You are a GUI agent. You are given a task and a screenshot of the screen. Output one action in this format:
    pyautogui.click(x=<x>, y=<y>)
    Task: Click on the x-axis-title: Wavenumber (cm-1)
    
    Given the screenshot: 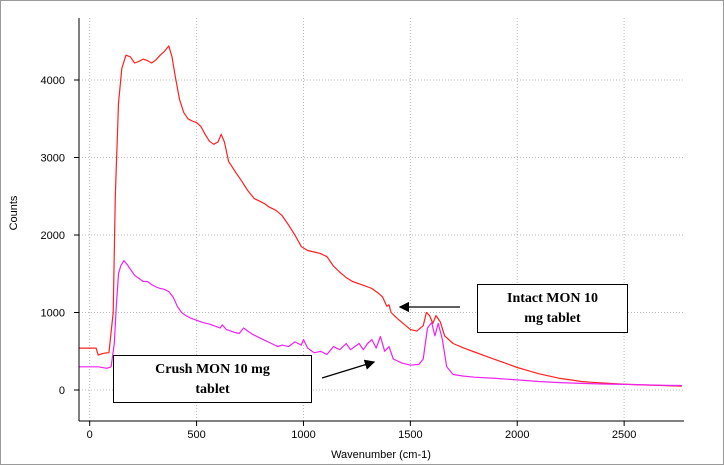 What is the action you would take?
    pyautogui.click(x=381, y=455)
    